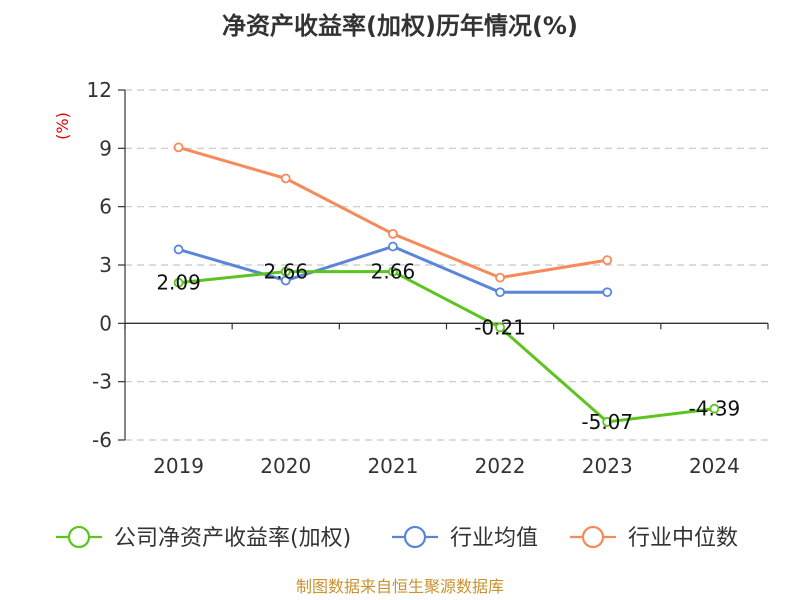  I want to click on x-tick-label-2021: 2021, so click(392, 466).